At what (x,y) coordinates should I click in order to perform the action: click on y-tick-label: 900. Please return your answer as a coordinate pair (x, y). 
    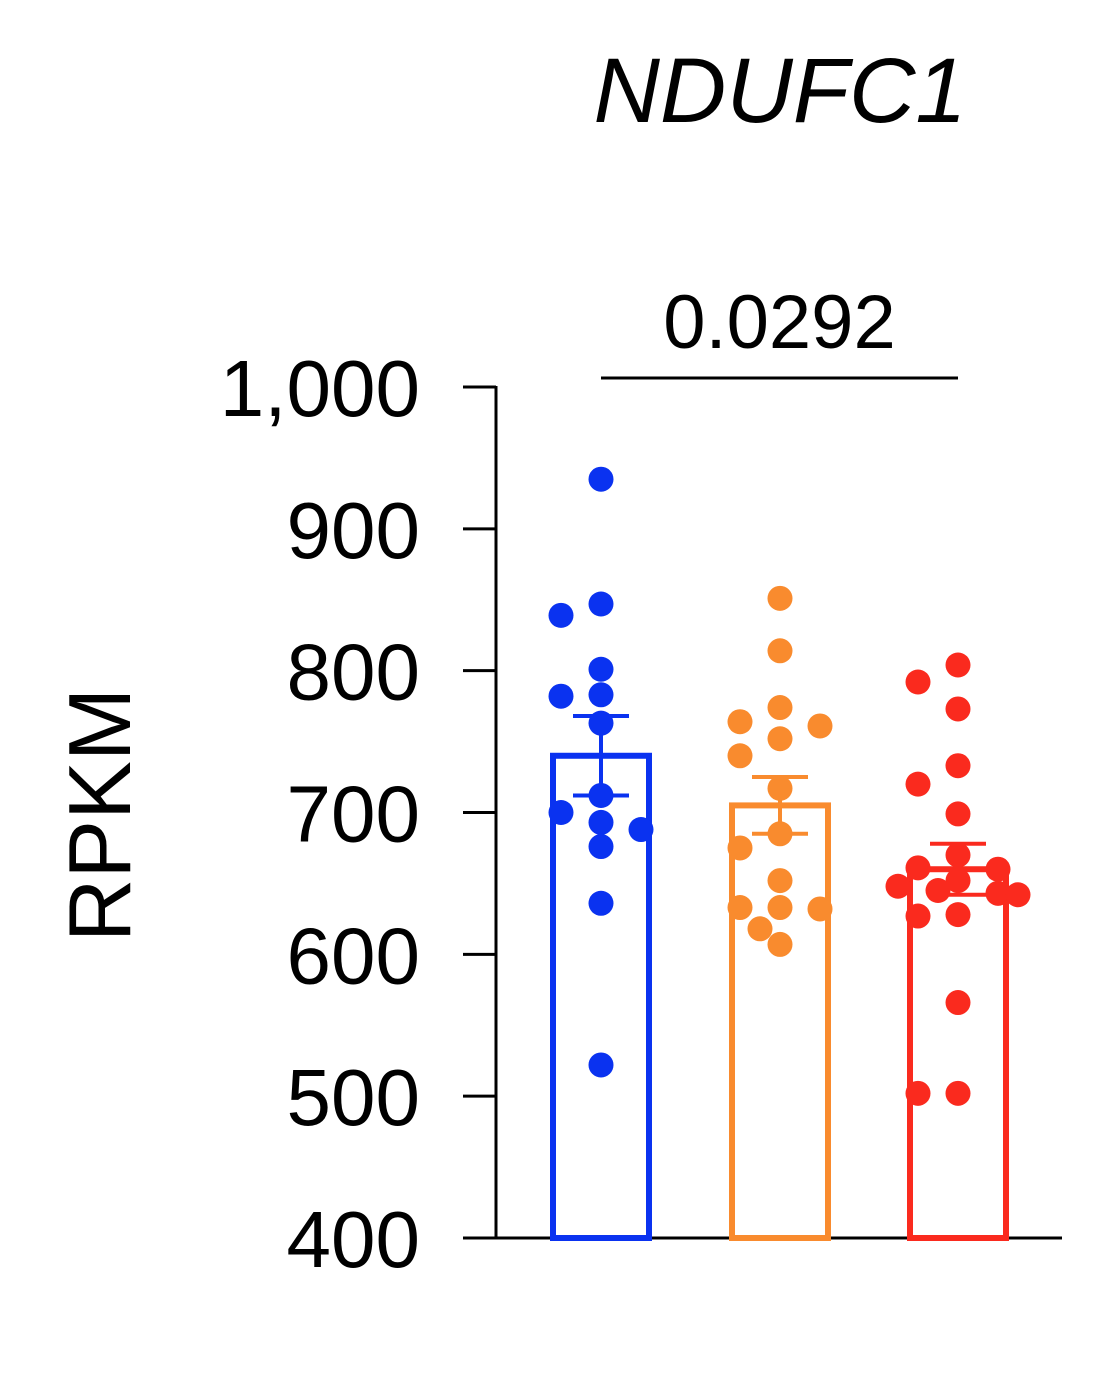
    Looking at the image, I should click on (353, 530).